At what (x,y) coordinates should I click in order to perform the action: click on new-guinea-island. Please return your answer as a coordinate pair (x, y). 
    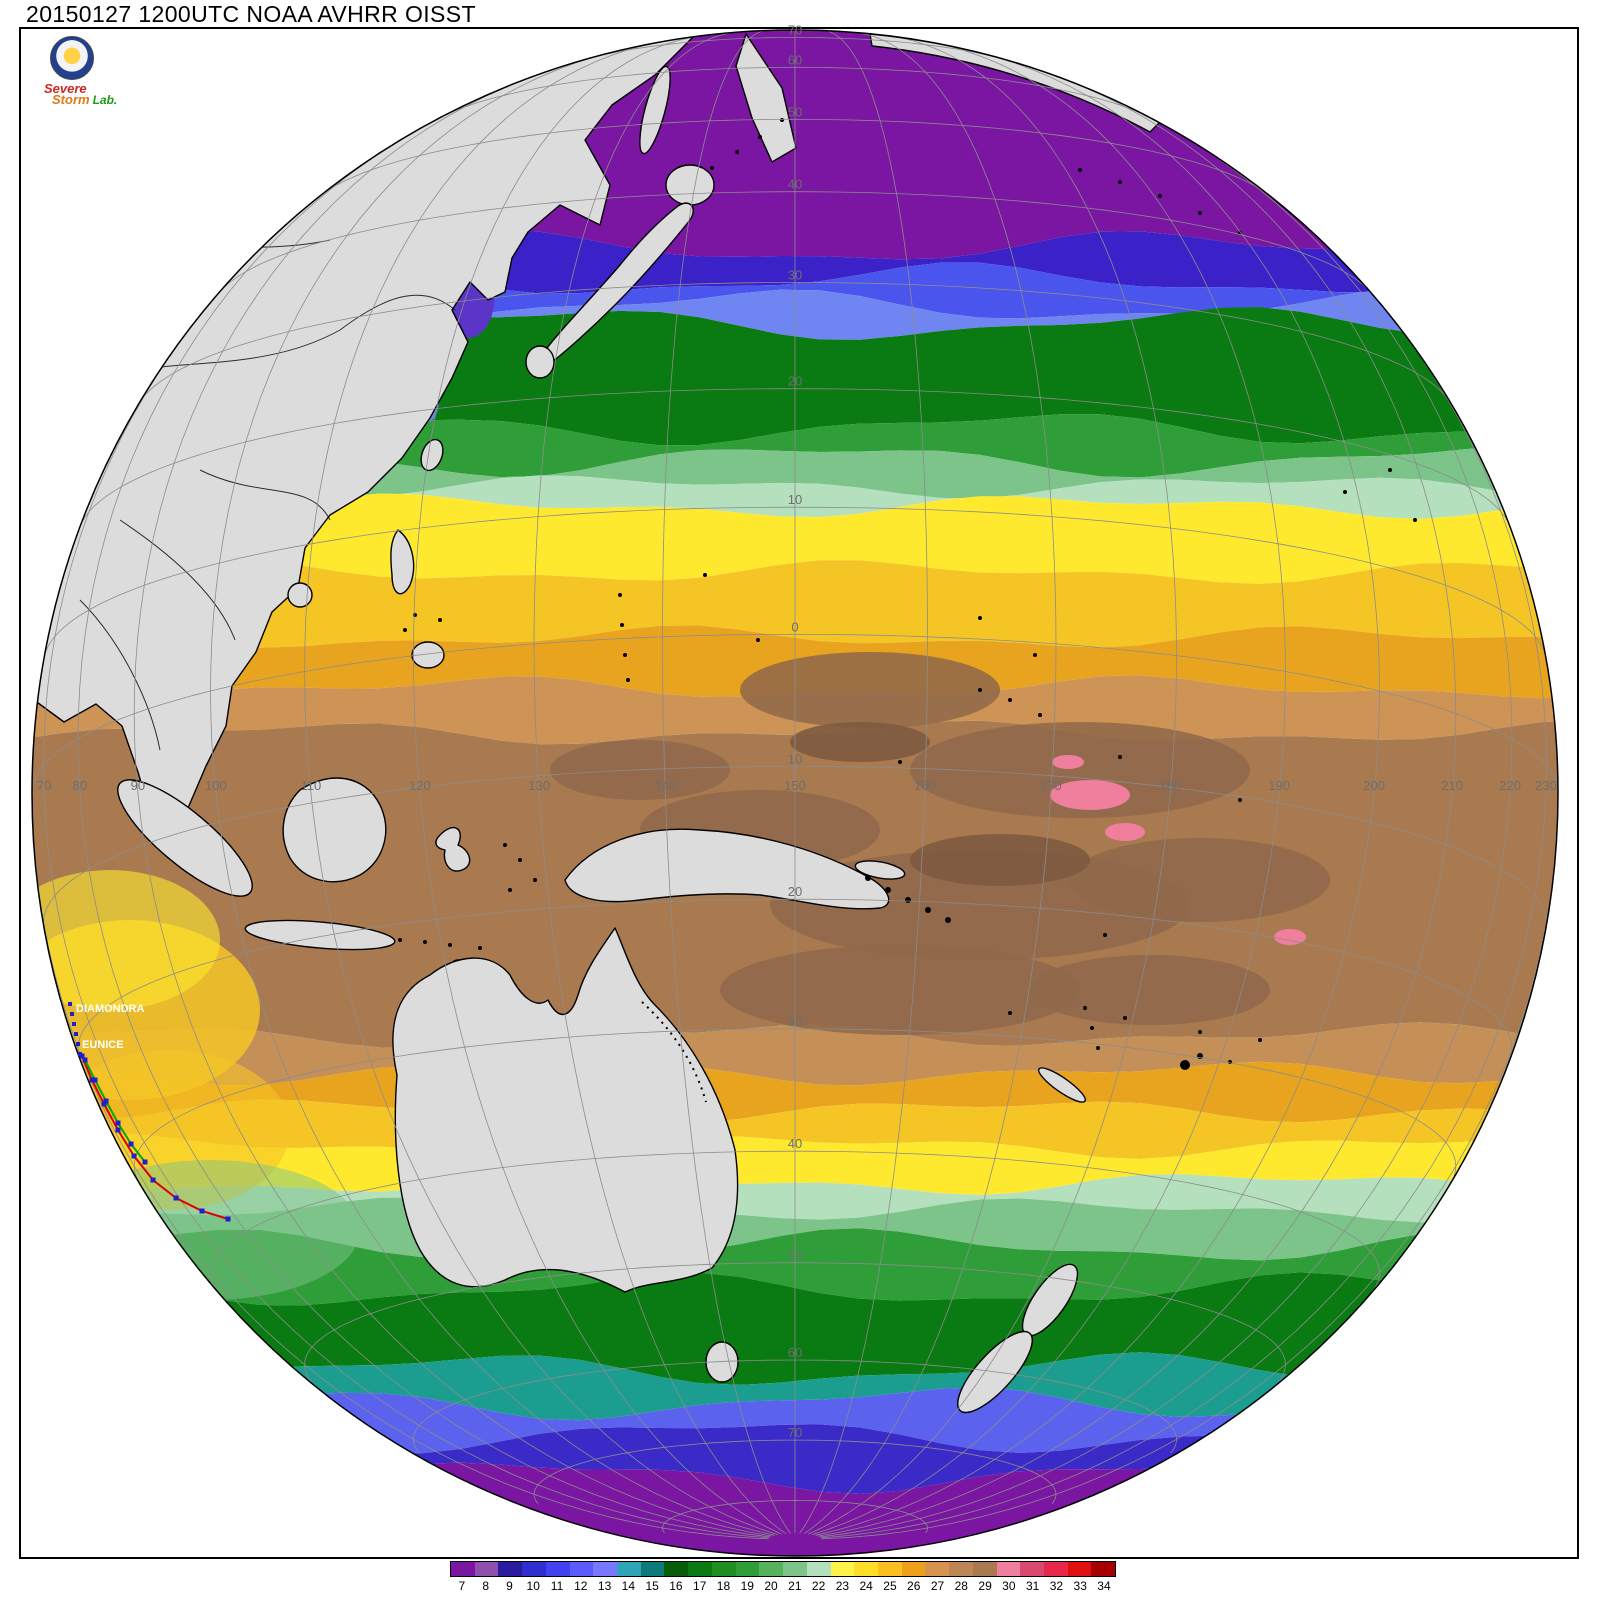
    Looking at the image, I should click on (727, 869).